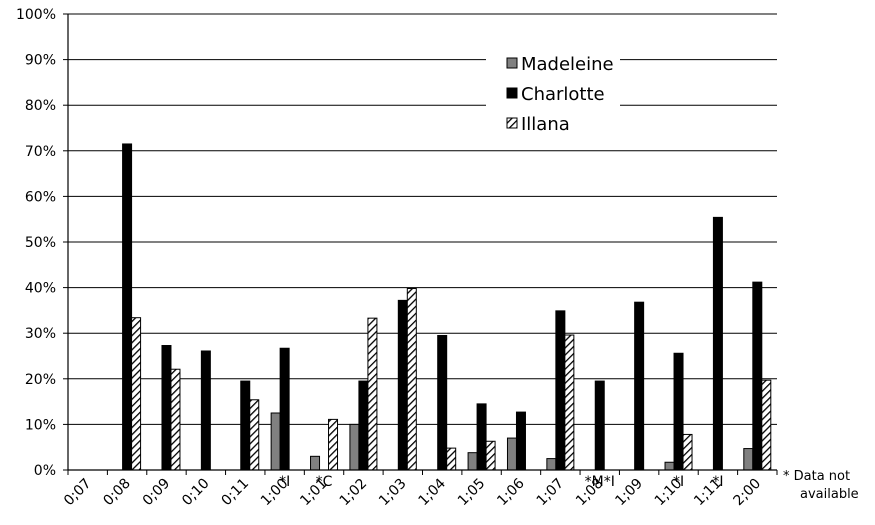 The image size is (875, 525). Describe the element at coordinates (512, 123) in the screenshot. I see `legend-swatch-illana` at that location.